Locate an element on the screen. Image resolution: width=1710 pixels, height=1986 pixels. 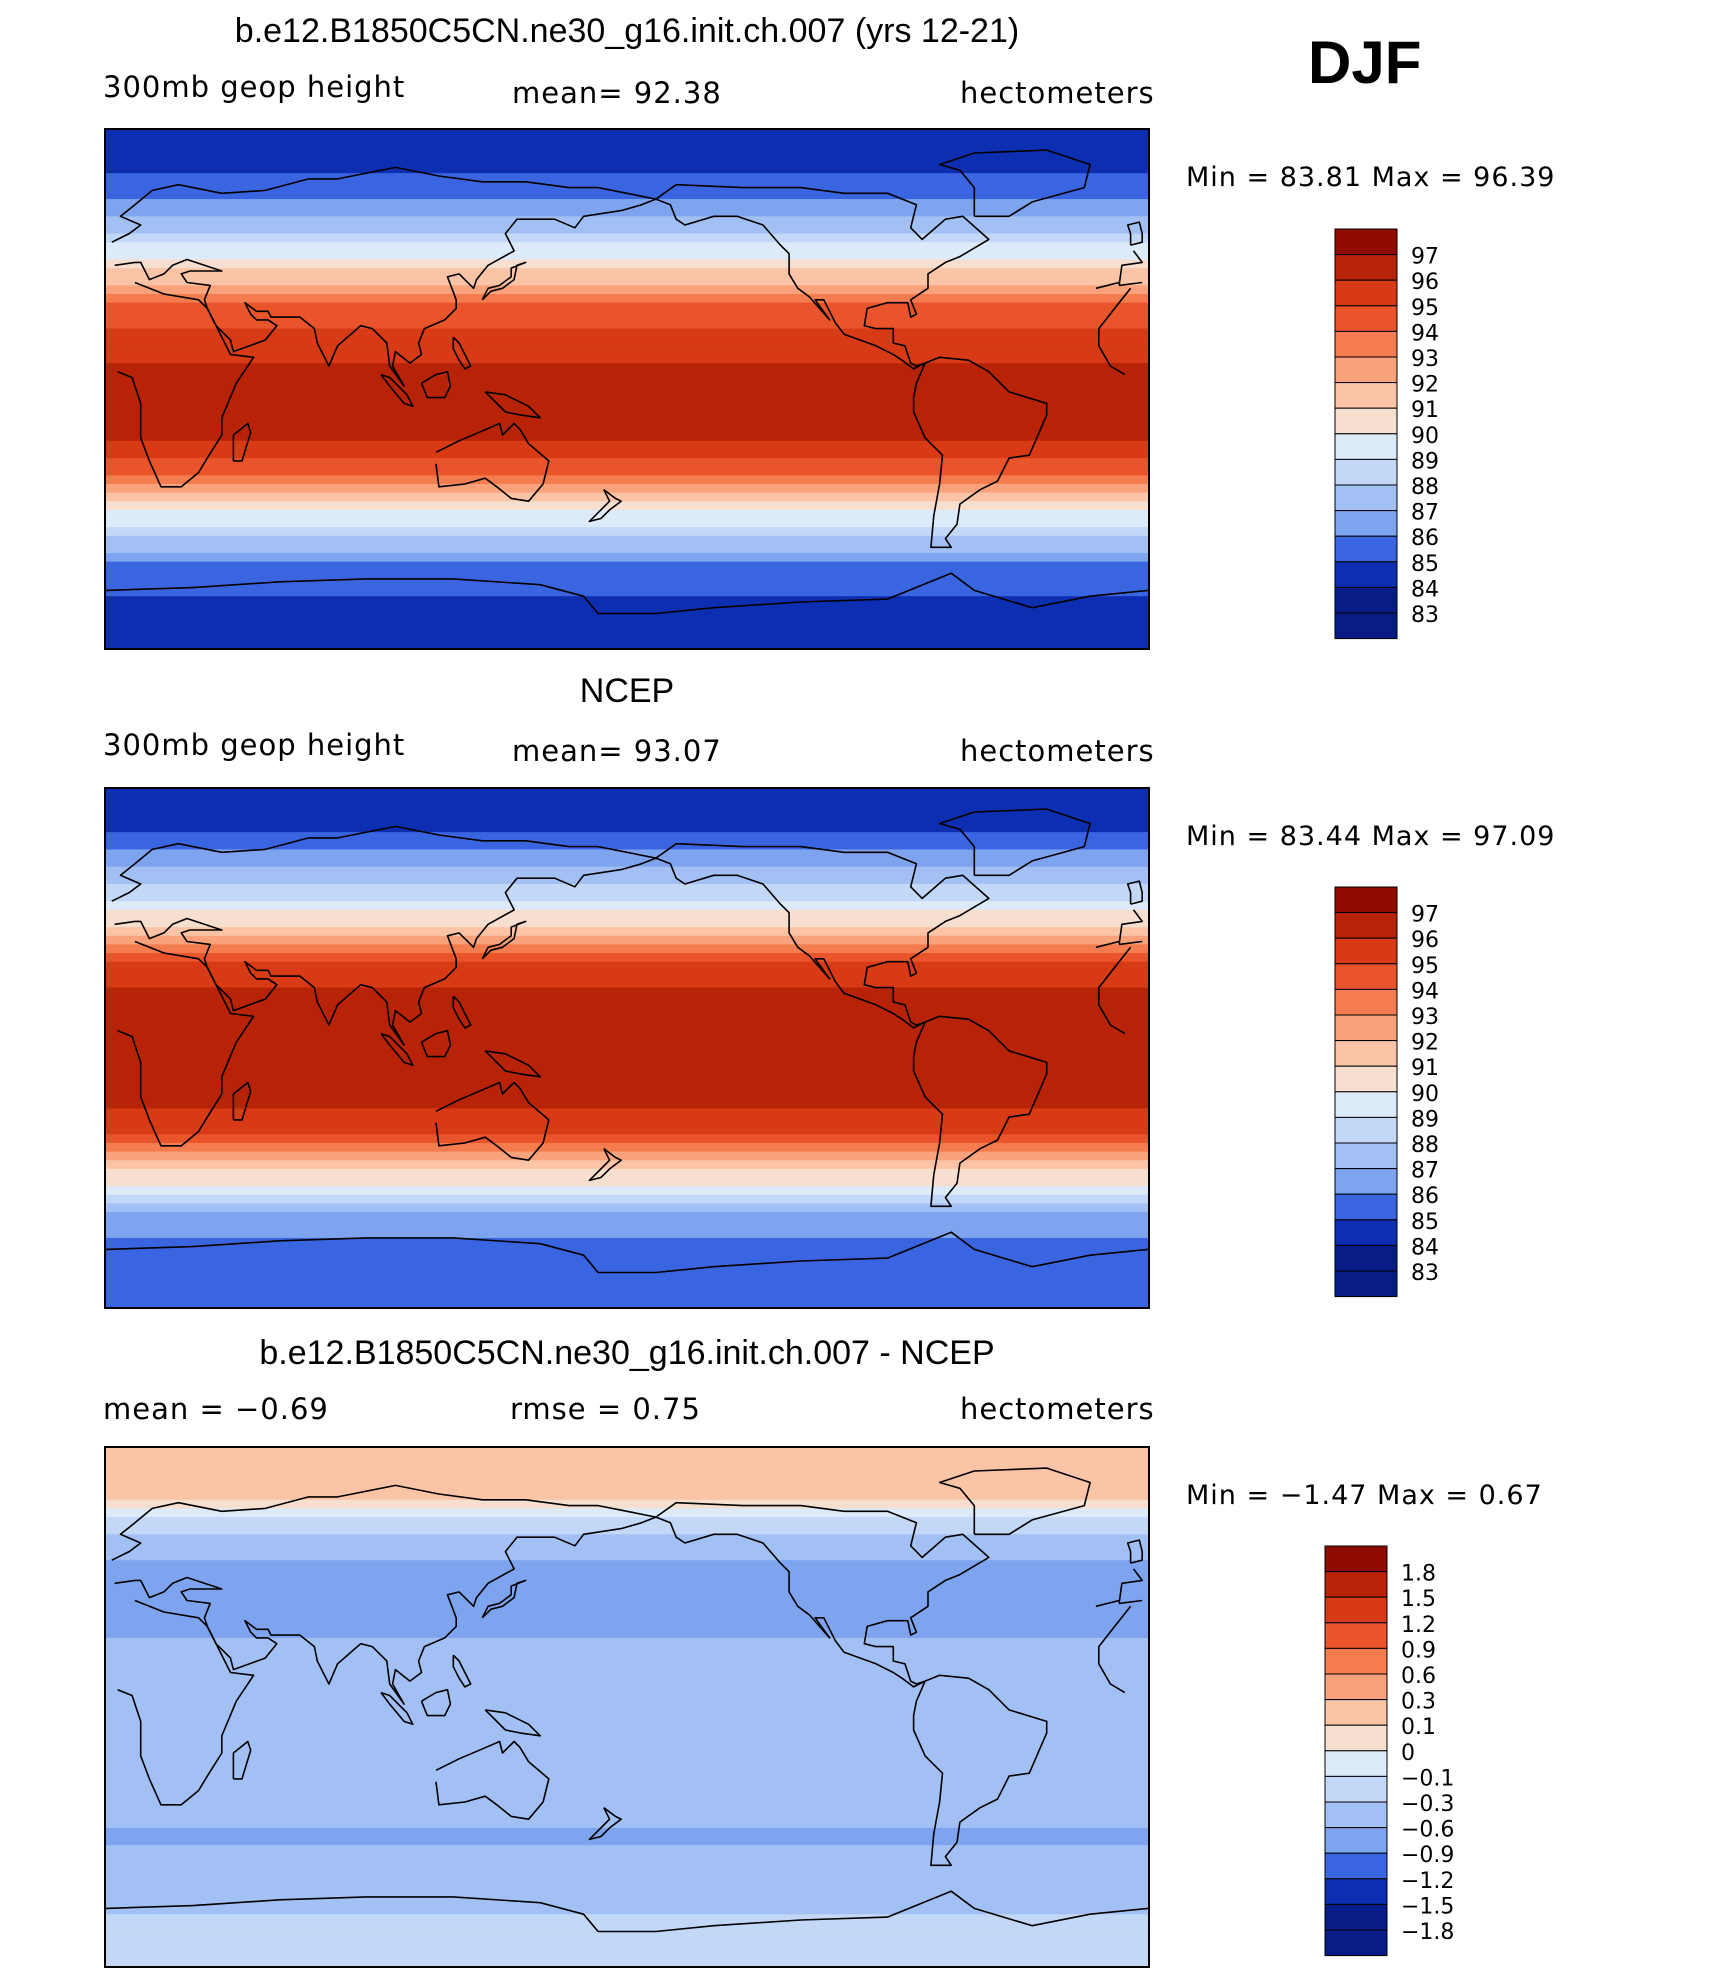
colorbar-tick-label: 0.1 is located at coordinates (1418, 1727).